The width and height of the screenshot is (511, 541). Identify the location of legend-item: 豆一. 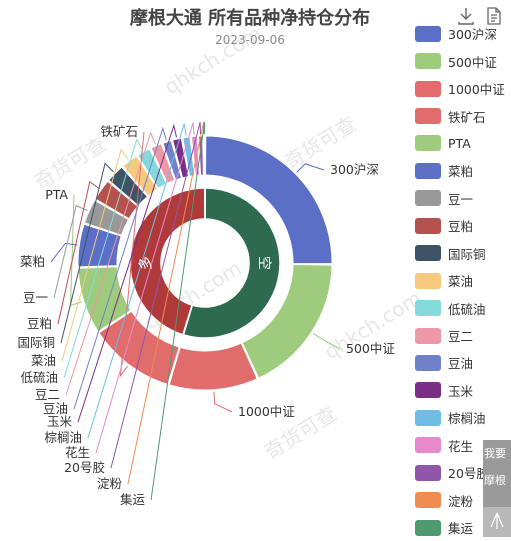
(460, 198).